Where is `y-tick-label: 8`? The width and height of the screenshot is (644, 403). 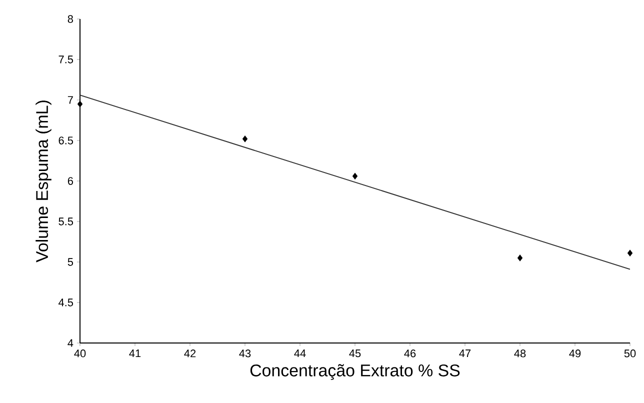
y-tick-label: 8 is located at coordinates (70, 19).